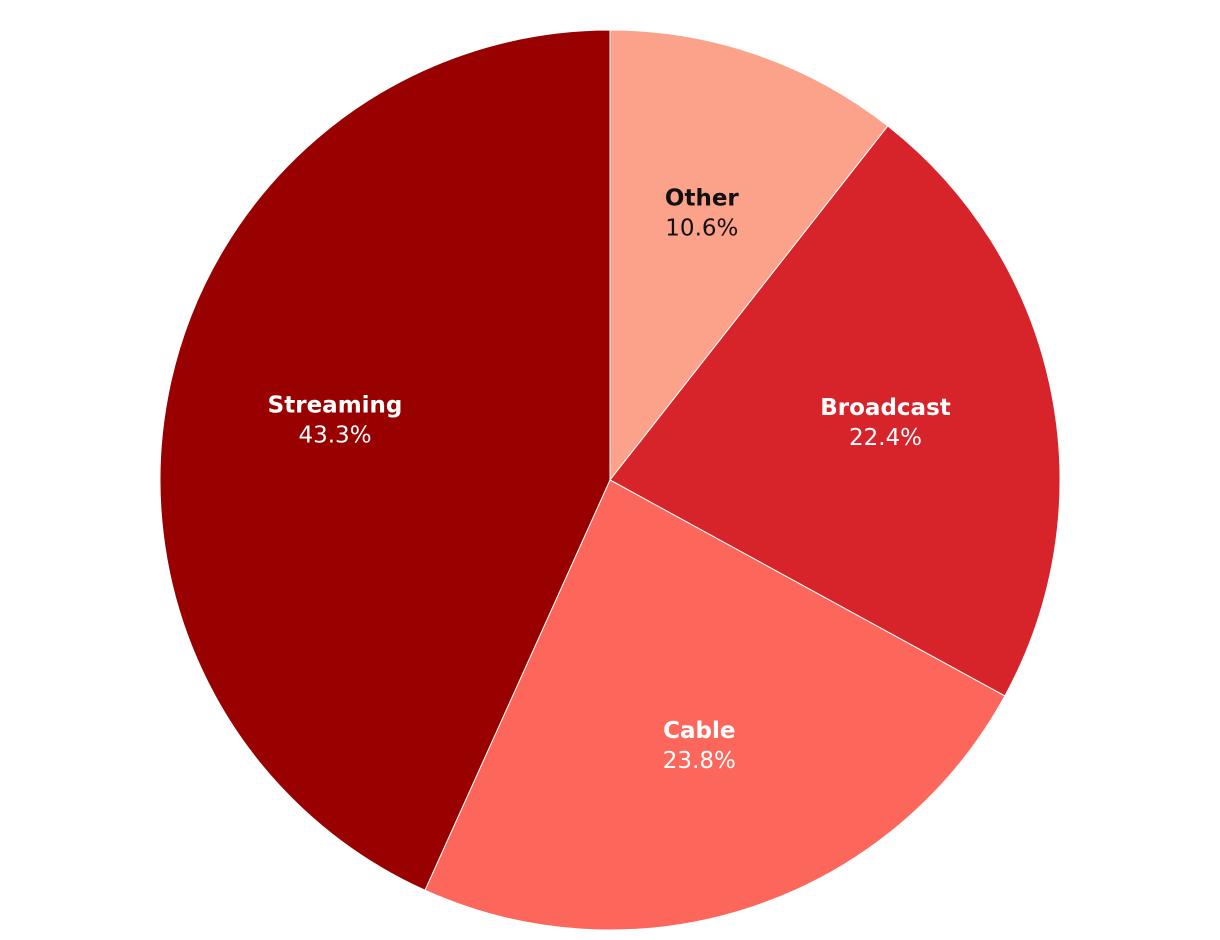  What do you see at coordinates (885, 408) in the screenshot?
I see `slice-label: Broadcast` at bounding box center [885, 408].